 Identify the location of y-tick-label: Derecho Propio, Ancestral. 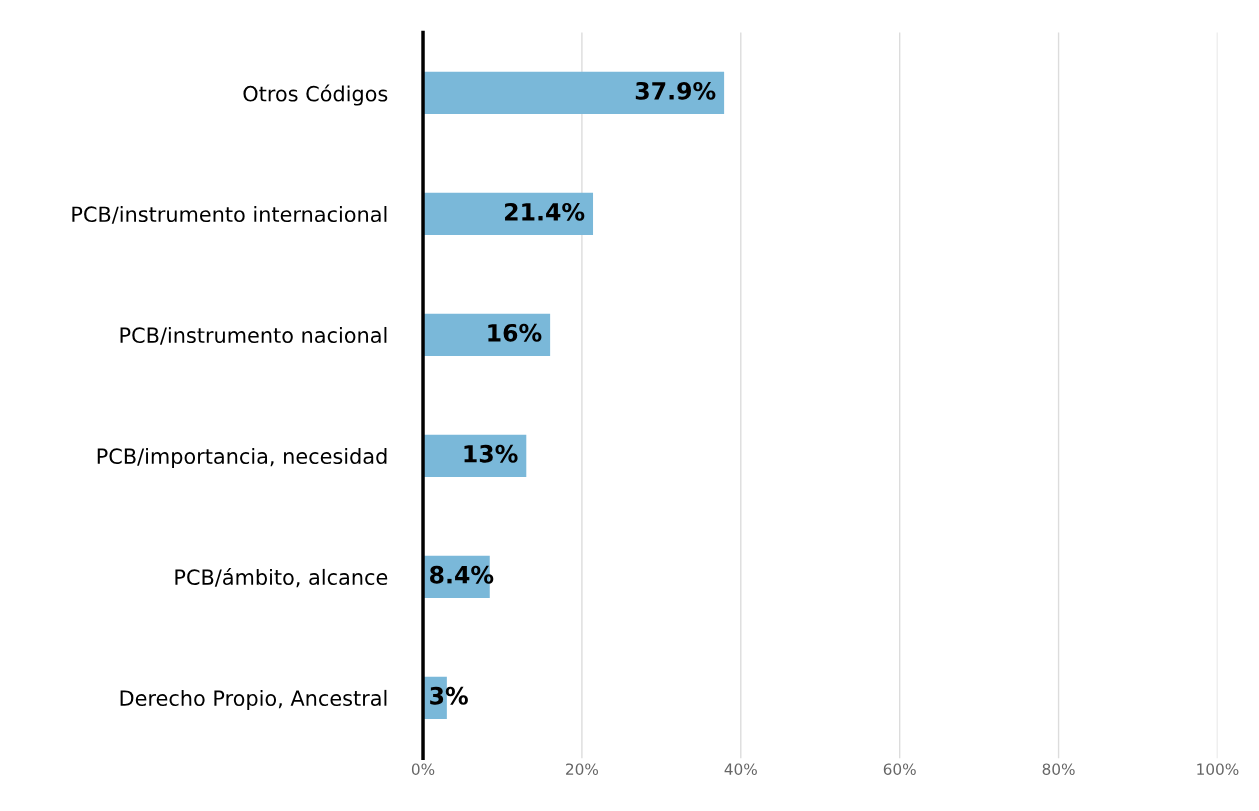
(253, 700).